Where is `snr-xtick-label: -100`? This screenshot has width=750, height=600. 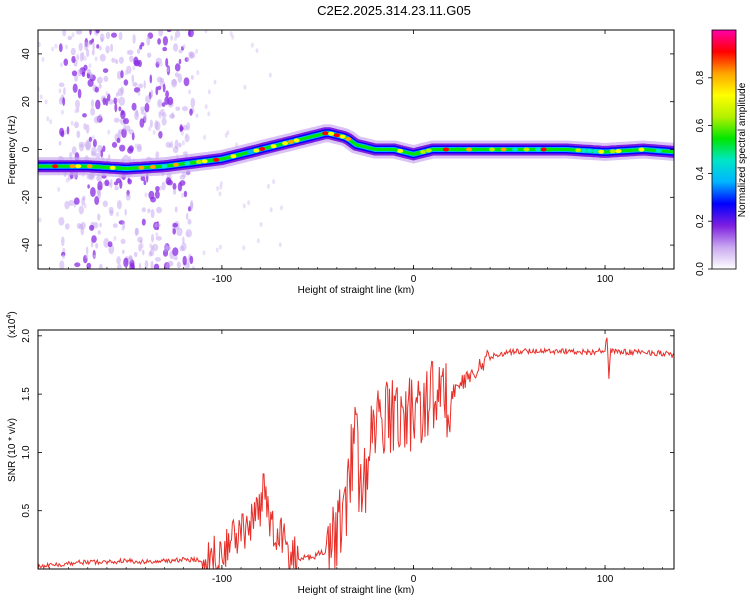 snr-xtick-label: -100 is located at coordinates (222, 579).